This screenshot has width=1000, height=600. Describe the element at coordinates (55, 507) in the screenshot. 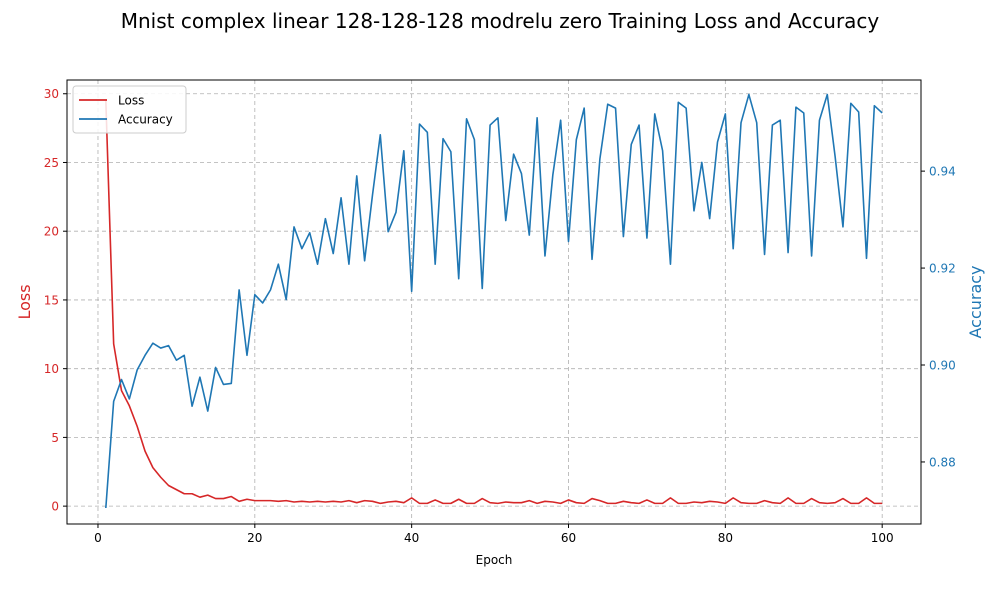

I see `left-y-tick-label: 0` at that location.